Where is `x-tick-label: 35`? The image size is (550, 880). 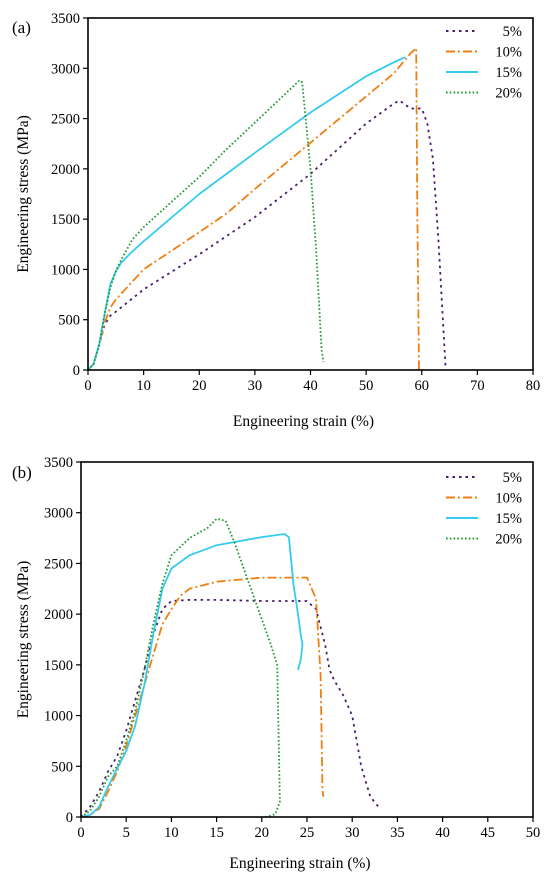
x-tick-label: 35 is located at coordinates (397, 833).